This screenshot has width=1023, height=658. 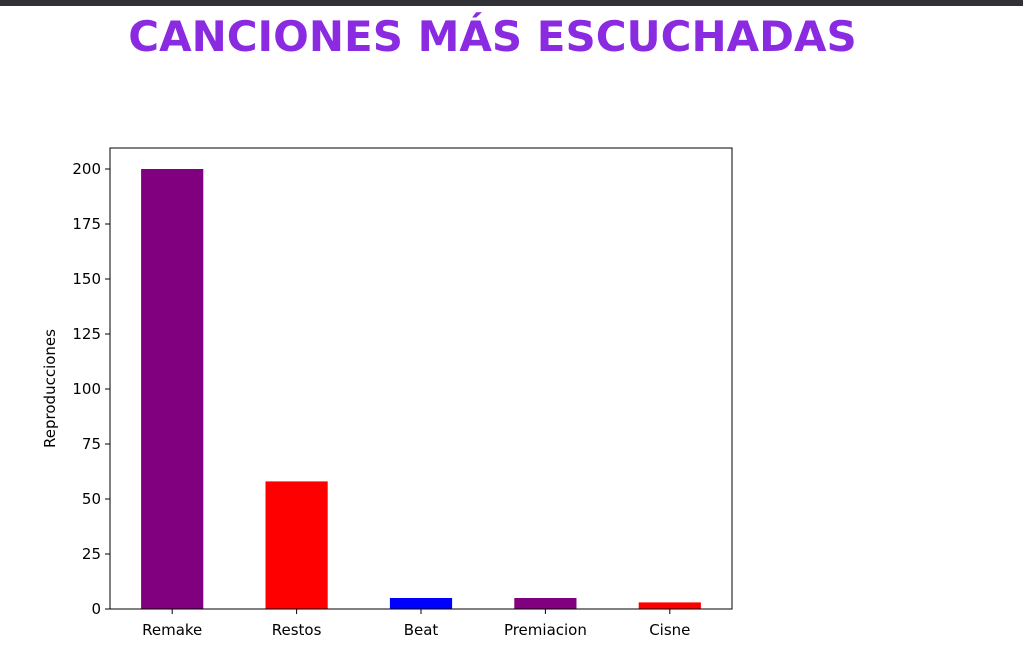 I want to click on y-axis-label: Reproducciones, so click(x=50, y=388).